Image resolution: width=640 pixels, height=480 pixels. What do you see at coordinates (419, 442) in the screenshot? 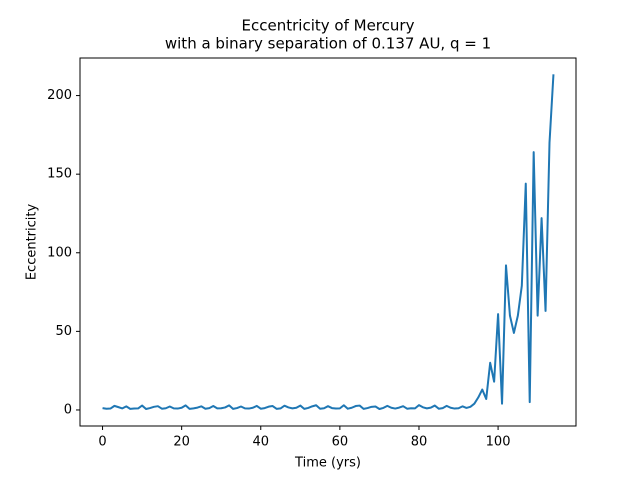
I see `x-tick-label: 80` at bounding box center [419, 442].